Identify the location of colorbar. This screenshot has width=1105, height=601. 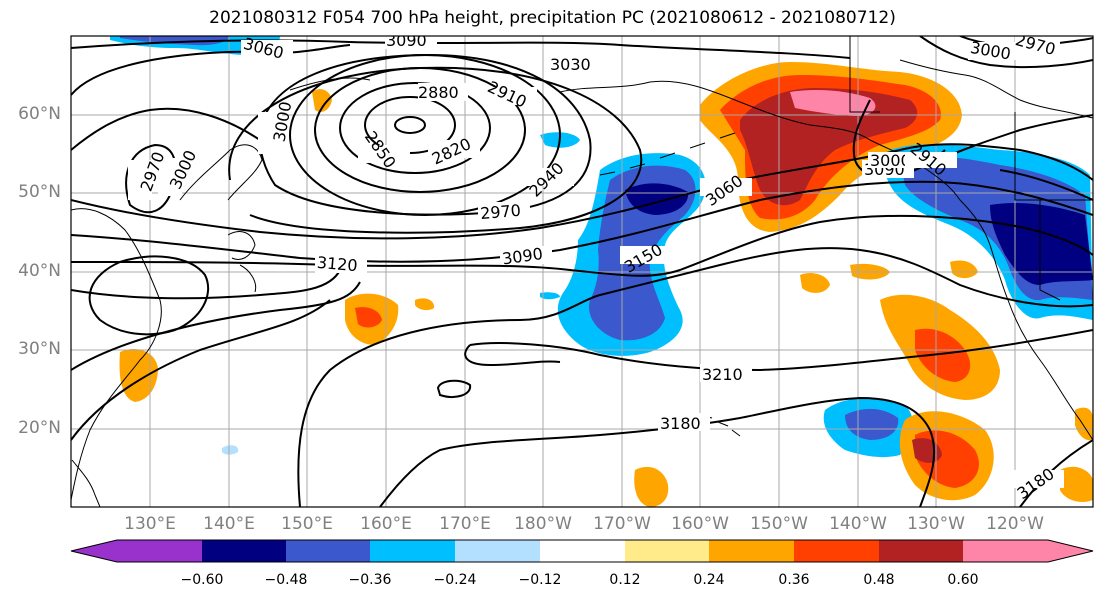
(582, 551).